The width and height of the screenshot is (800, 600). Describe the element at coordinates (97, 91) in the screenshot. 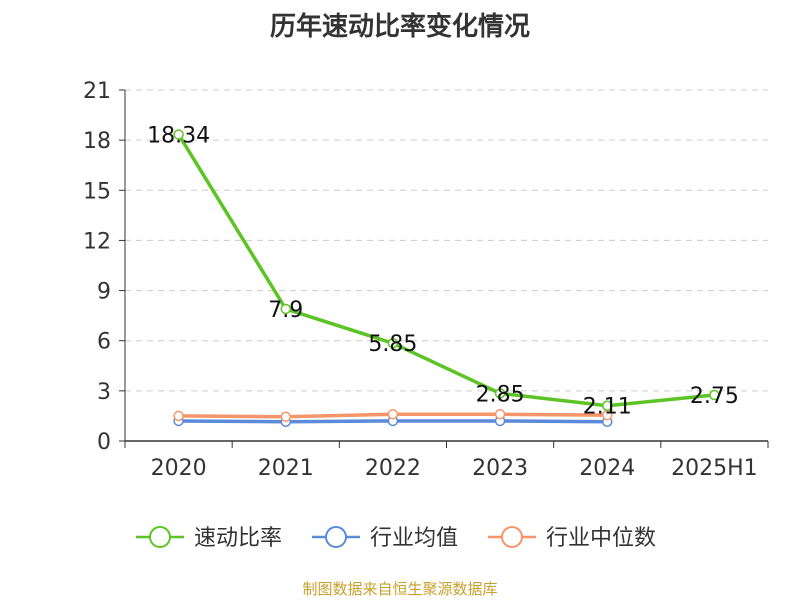

I see `y-tick-label: 21` at that location.